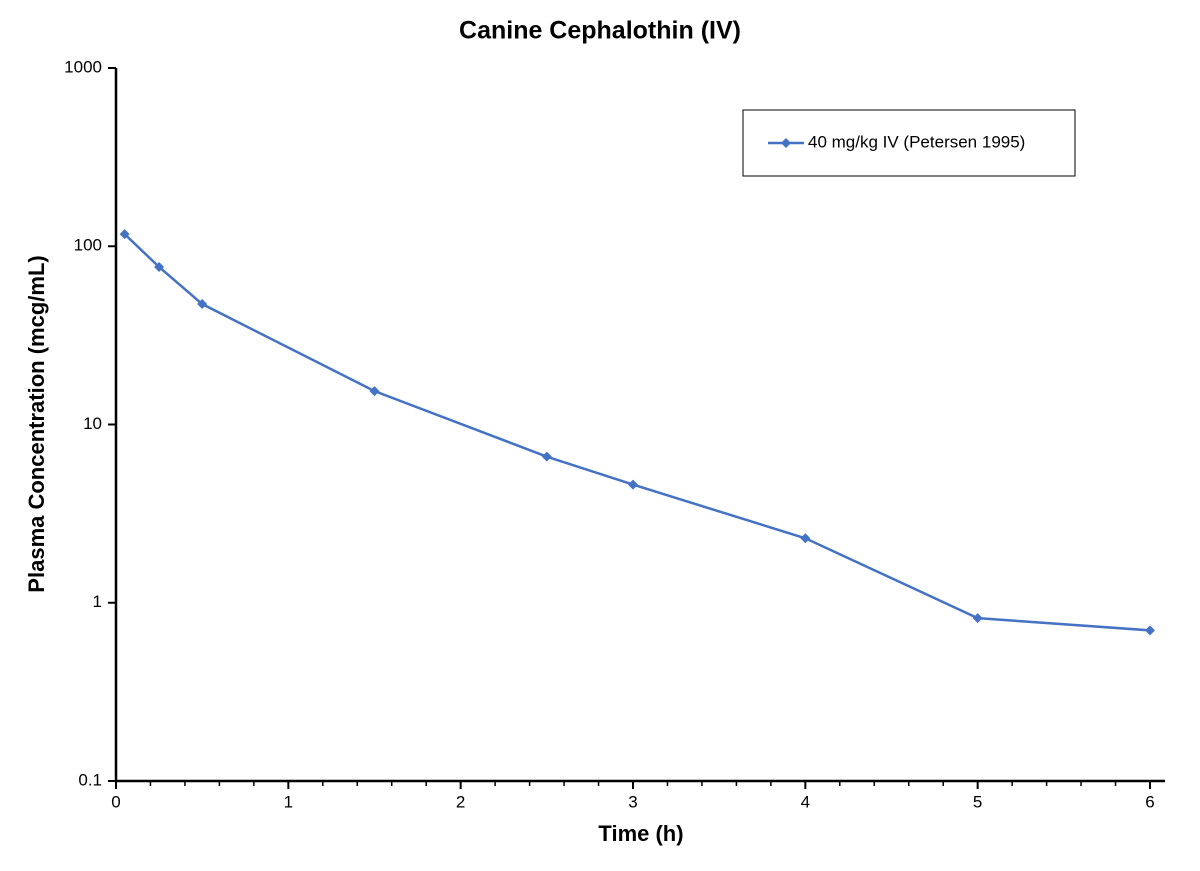 This screenshot has width=1200, height=871. Describe the element at coordinates (97, 601) in the screenshot. I see `y-tick-label: 1` at that location.